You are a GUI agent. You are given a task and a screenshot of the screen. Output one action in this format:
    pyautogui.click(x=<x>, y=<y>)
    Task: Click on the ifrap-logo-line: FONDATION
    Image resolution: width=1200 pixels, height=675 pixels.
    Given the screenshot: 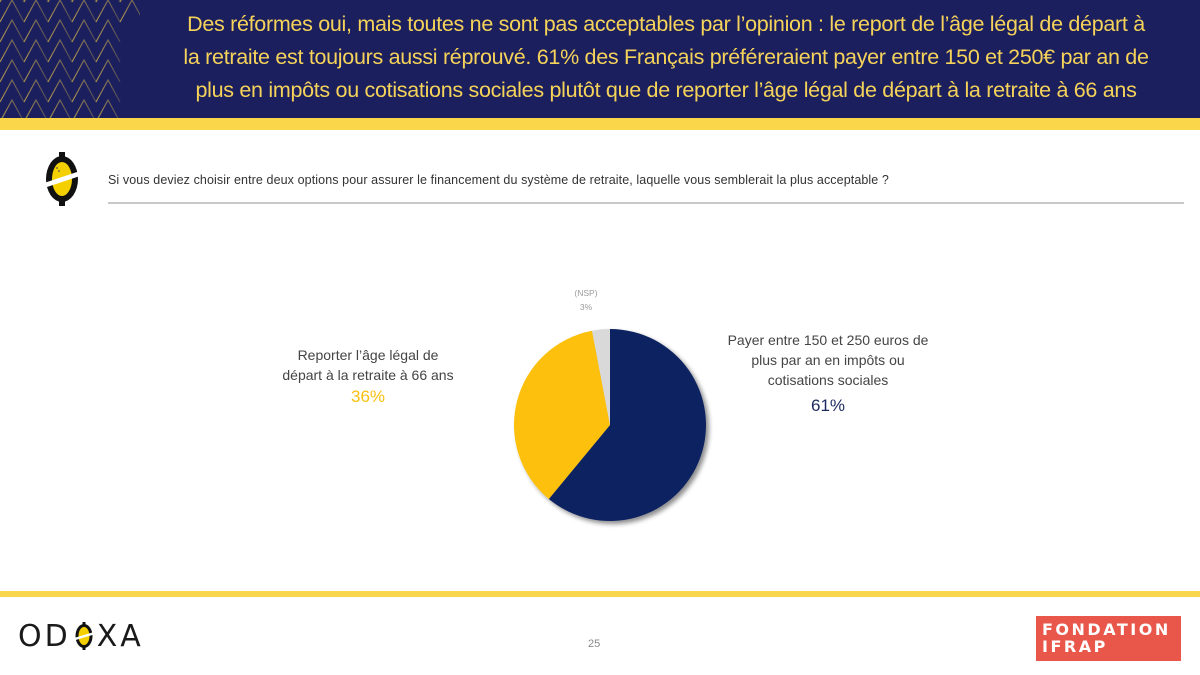 What is the action you would take?
    pyautogui.click(x=1106, y=629)
    